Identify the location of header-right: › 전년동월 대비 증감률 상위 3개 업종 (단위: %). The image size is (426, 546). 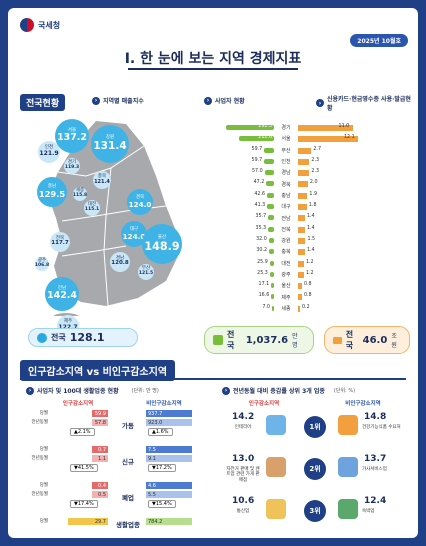
(288, 390).